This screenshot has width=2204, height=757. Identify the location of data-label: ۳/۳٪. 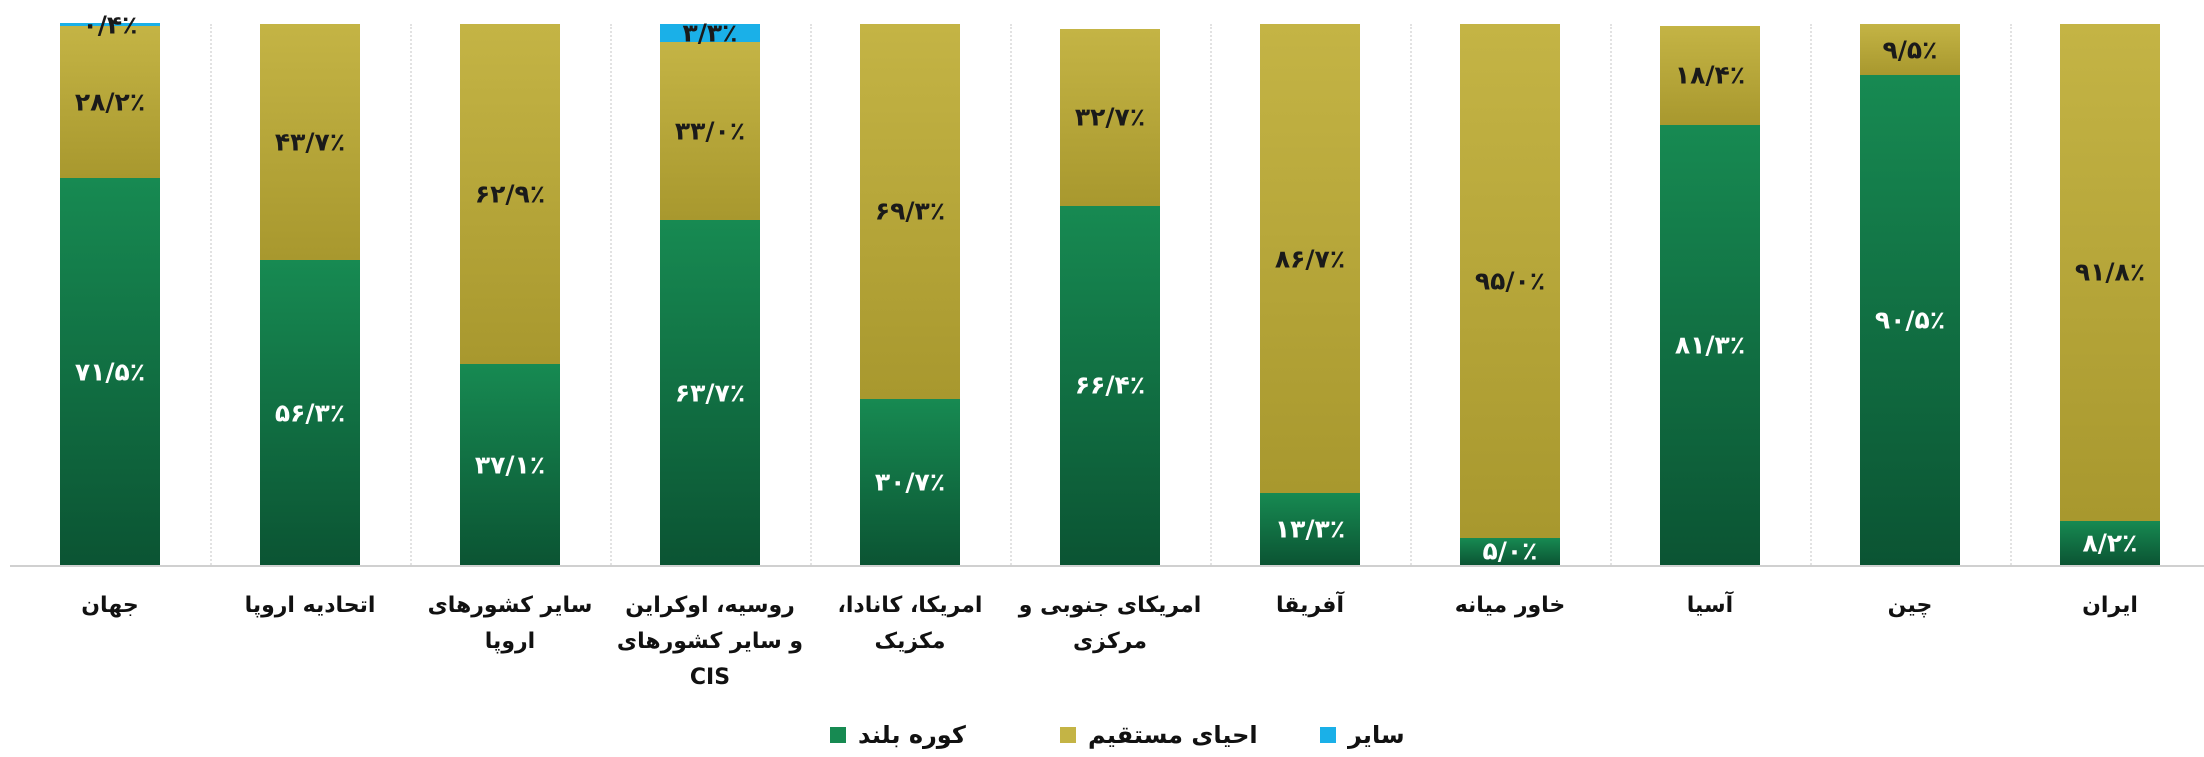
(710, 33).